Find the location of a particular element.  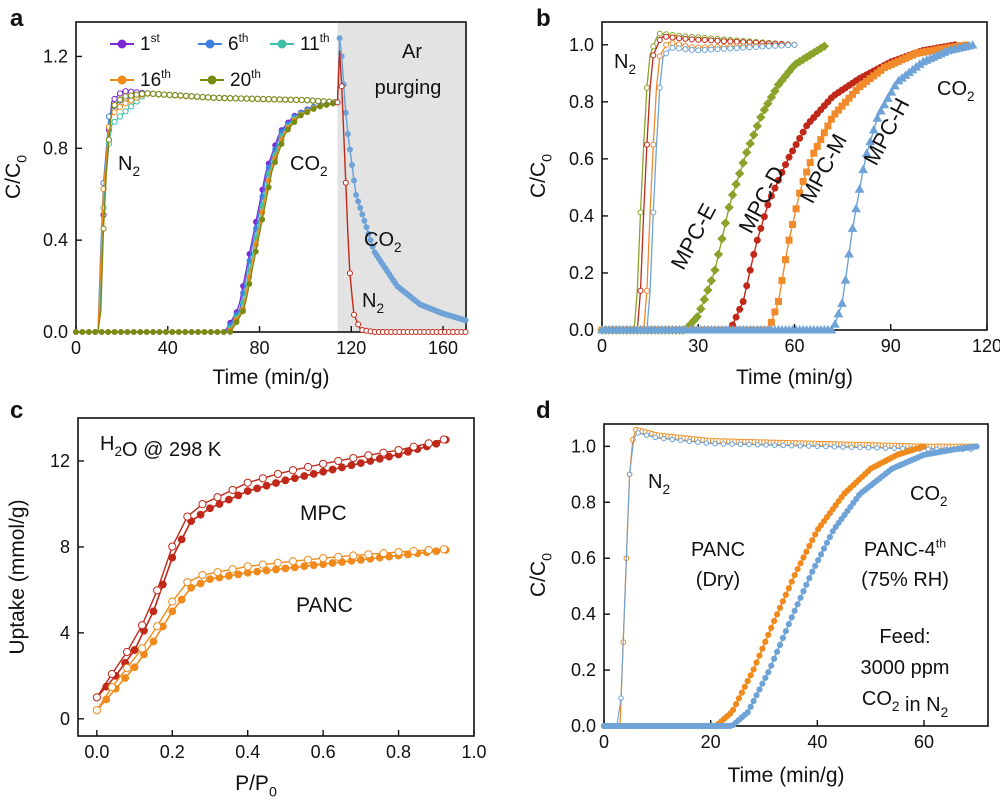

x-tick-label: 0.0 is located at coordinates (96, 752).